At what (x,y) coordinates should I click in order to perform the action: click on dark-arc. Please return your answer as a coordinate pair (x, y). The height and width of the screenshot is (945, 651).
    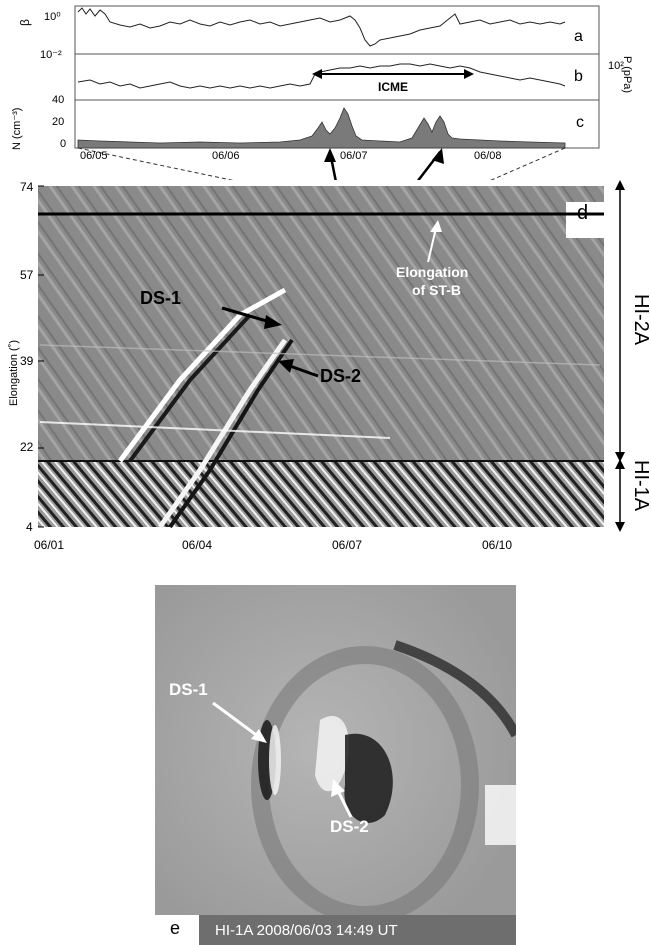
    Looking at the image, I should click on (454, 689).